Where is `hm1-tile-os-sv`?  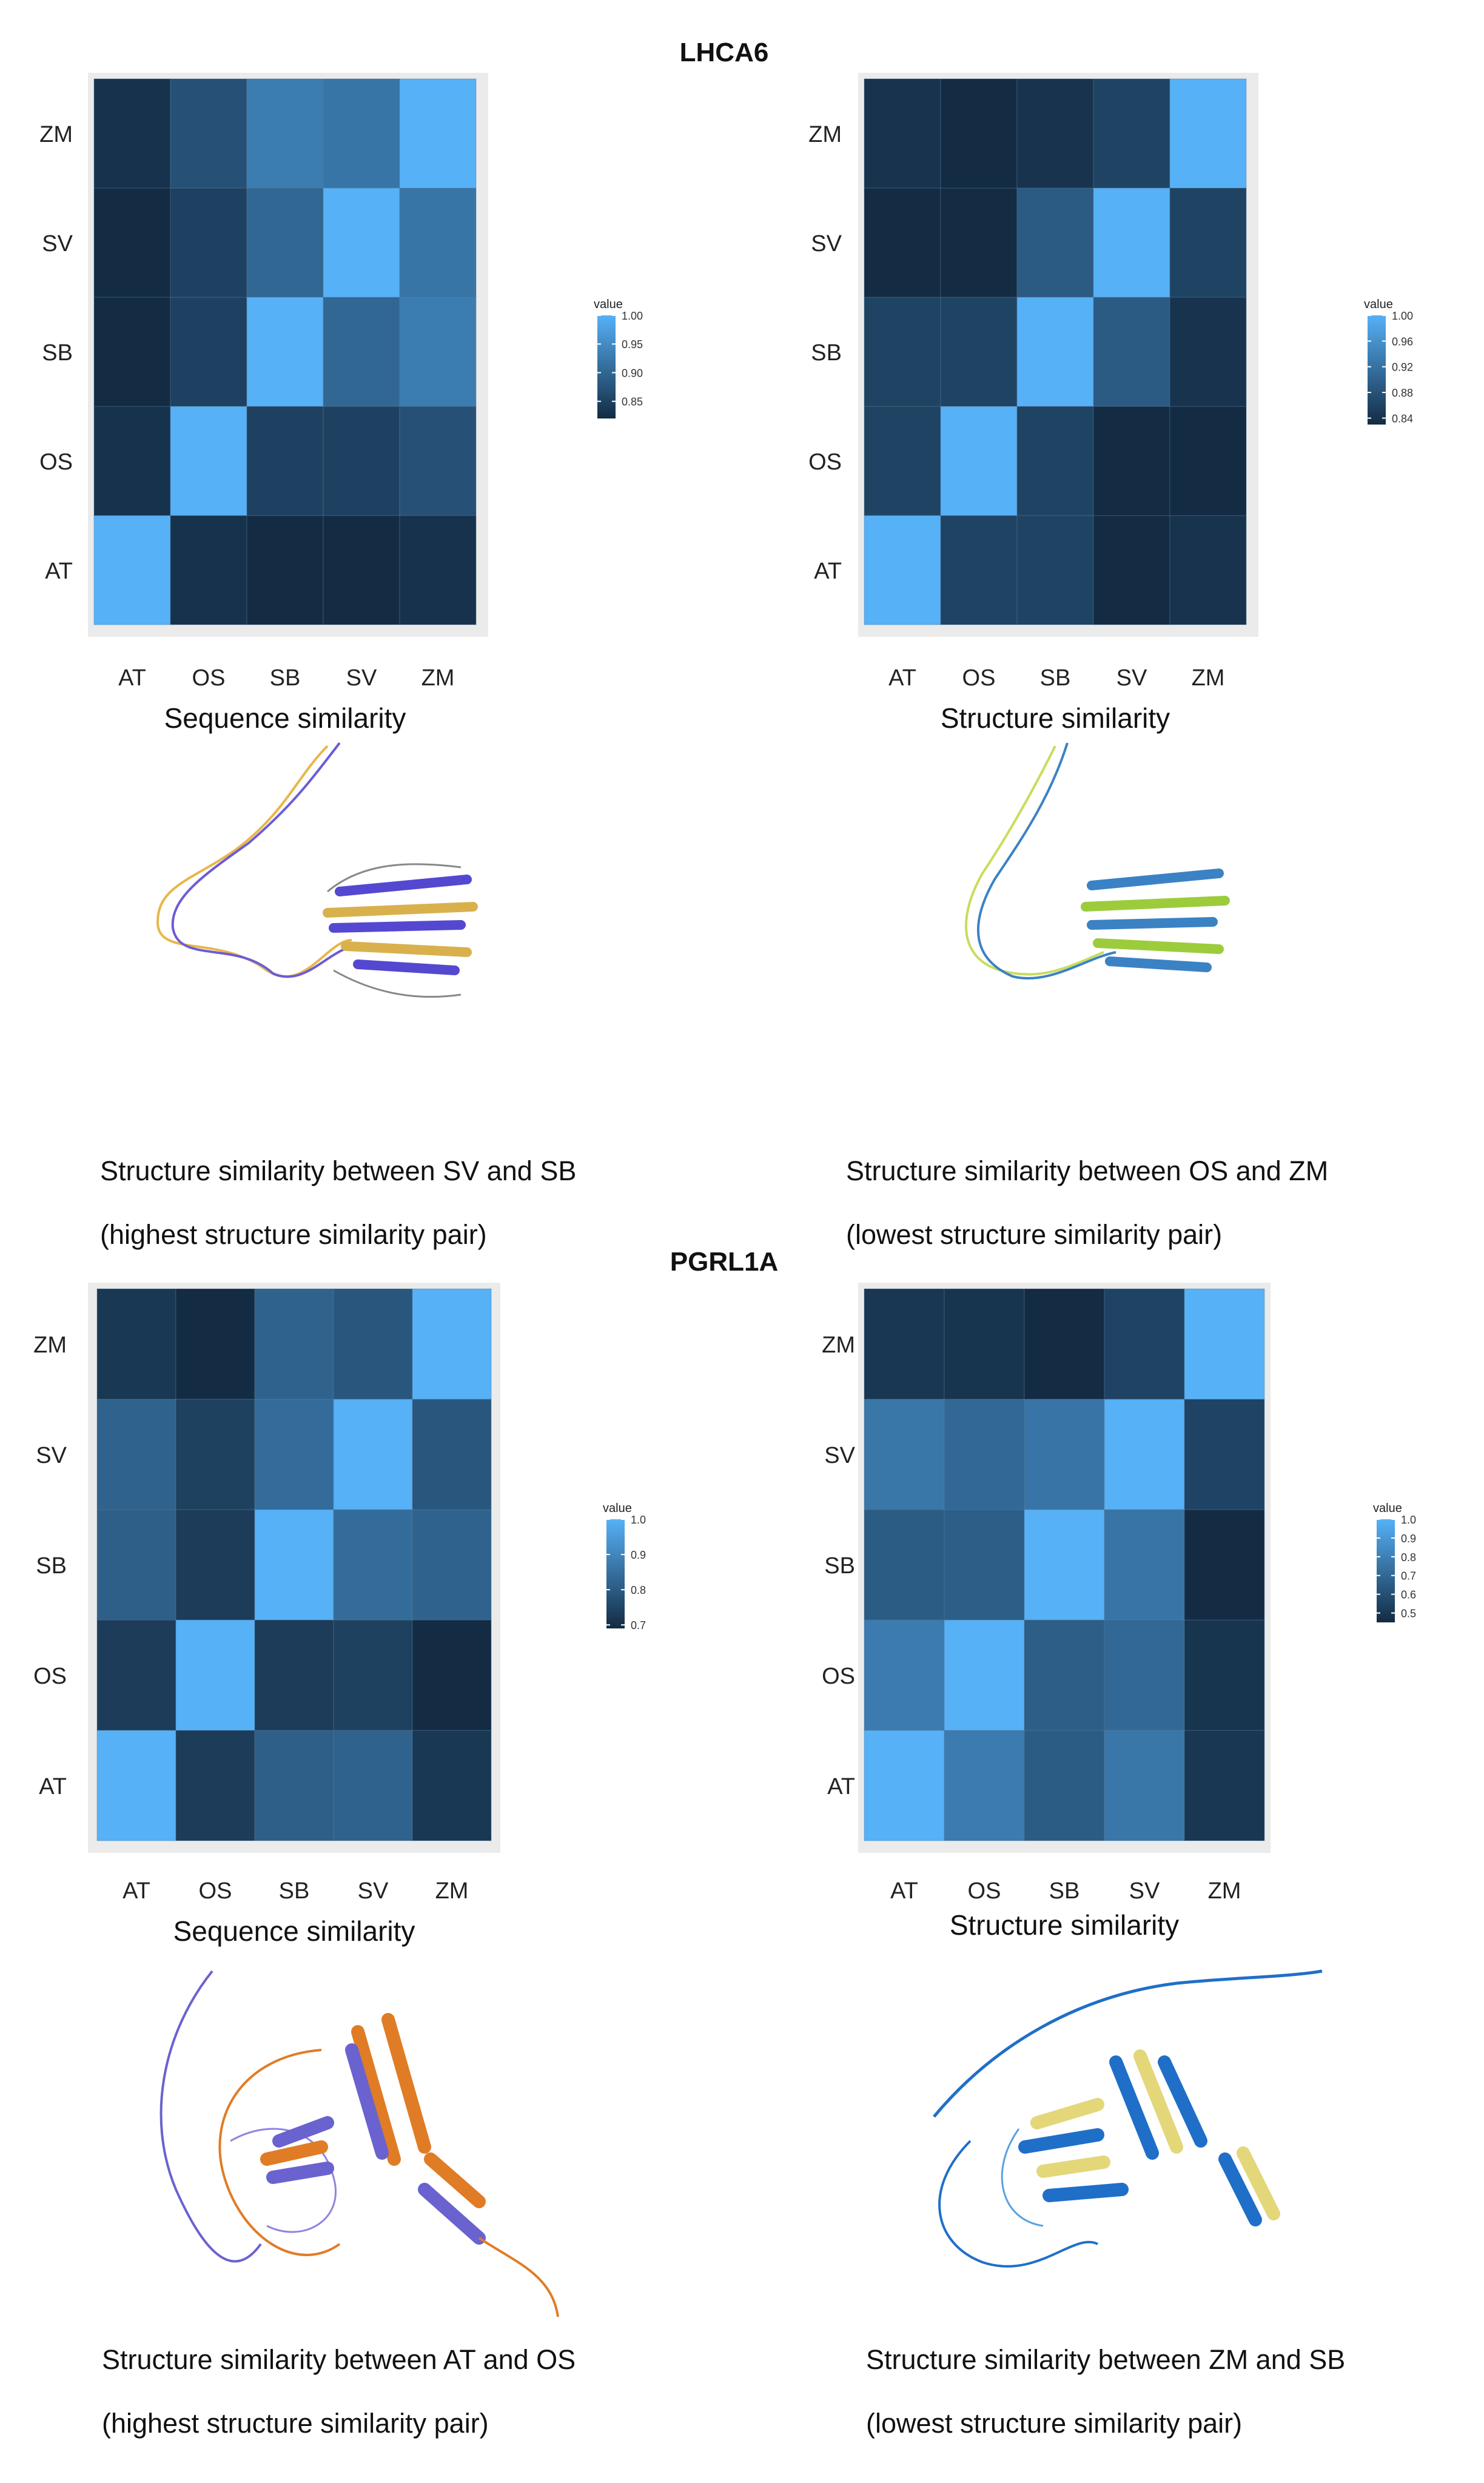 hm1-tile-os-sv is located at coordinates (979, 243).